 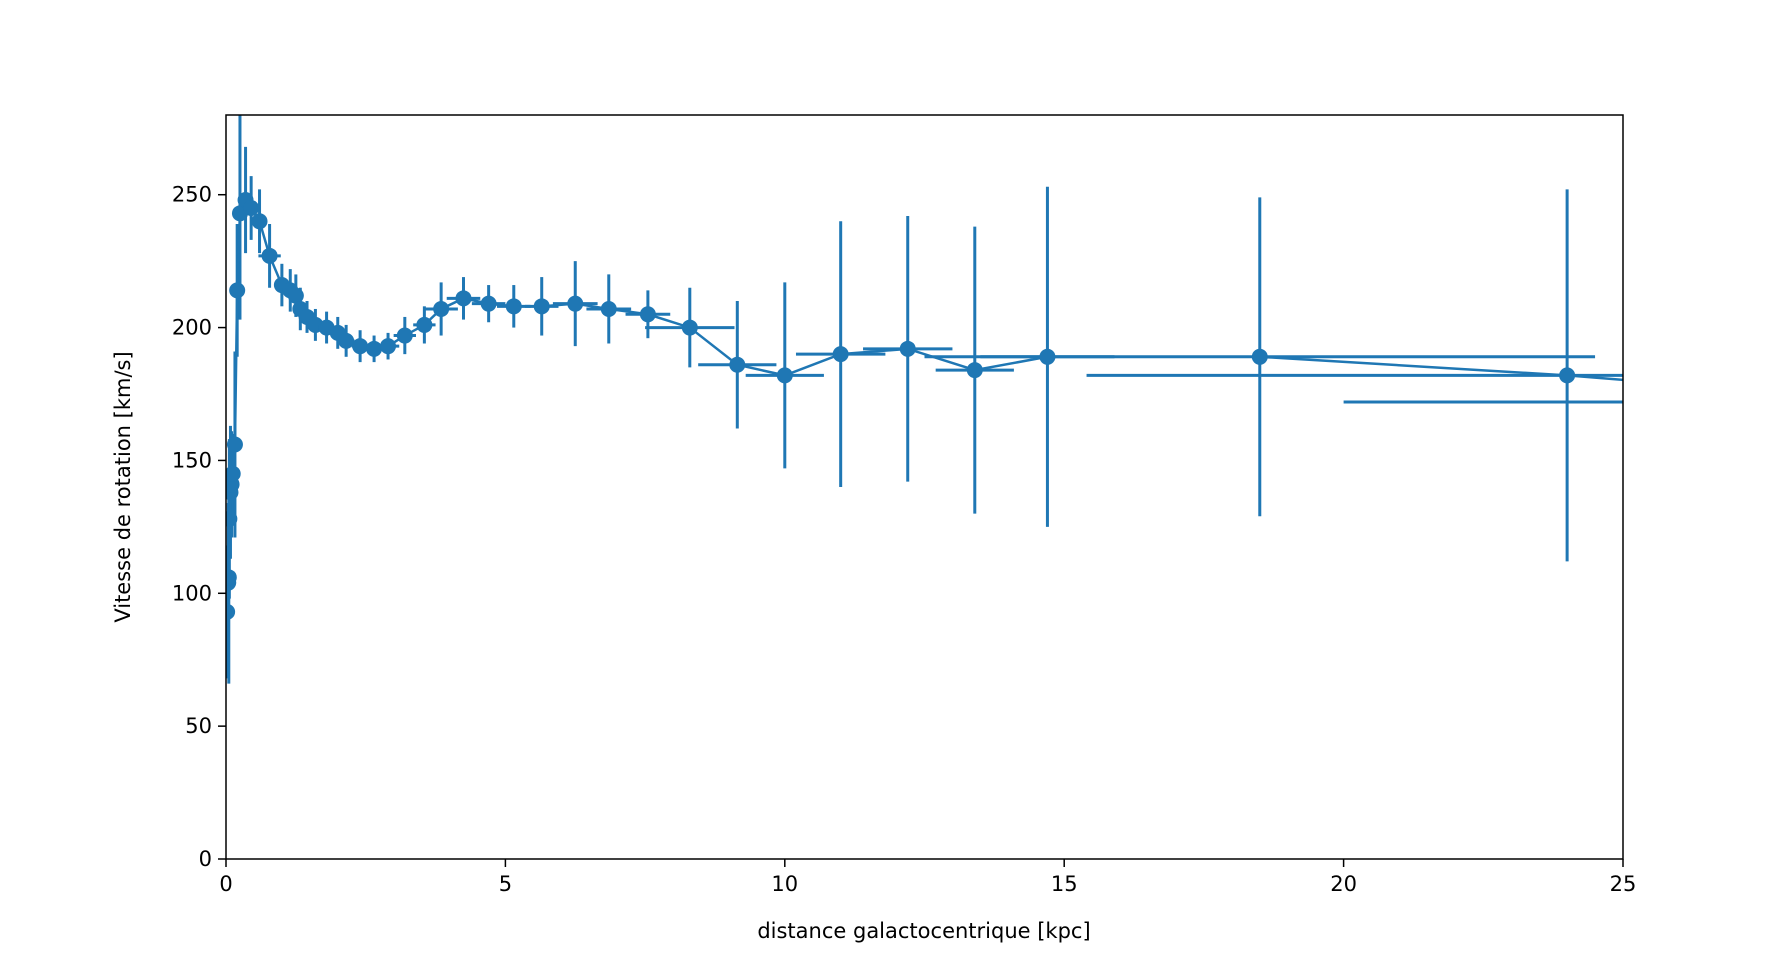 What do you see at coordinates (784, 884) in the screenshot?
I see `x-tick-label: 10` at bounding box center [784, 884].